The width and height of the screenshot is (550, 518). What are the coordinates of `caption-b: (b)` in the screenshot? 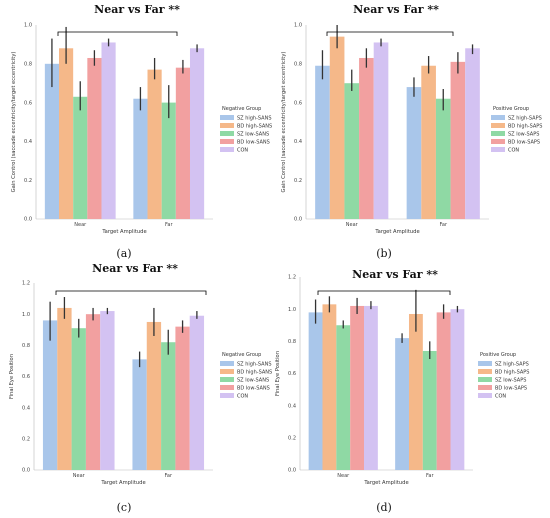 It's located at (384, 253).